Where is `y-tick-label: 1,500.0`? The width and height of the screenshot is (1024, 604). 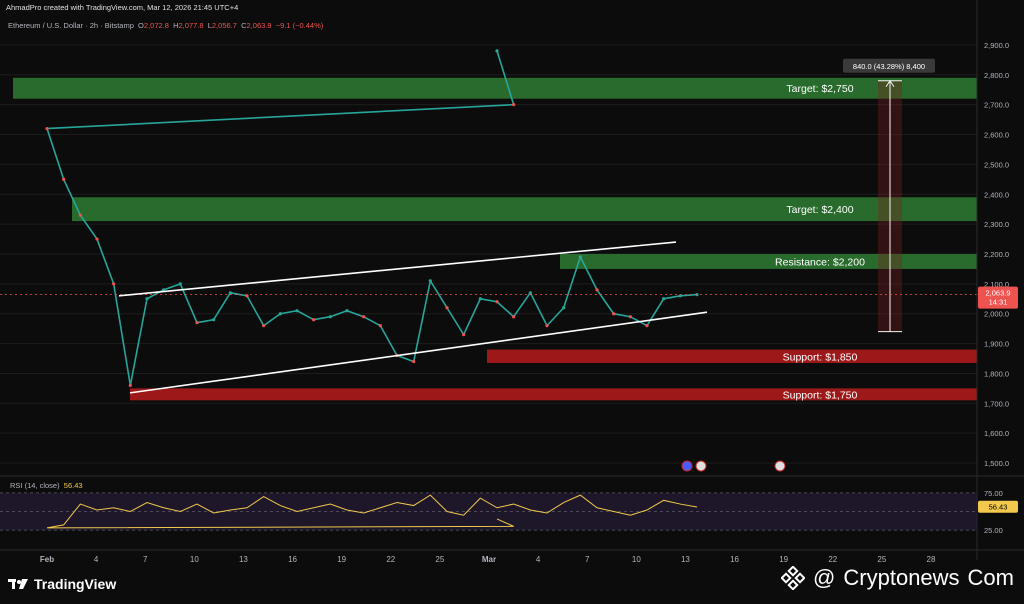 y-tick-label: 1,500.0 is located at coordinates (996, 463).